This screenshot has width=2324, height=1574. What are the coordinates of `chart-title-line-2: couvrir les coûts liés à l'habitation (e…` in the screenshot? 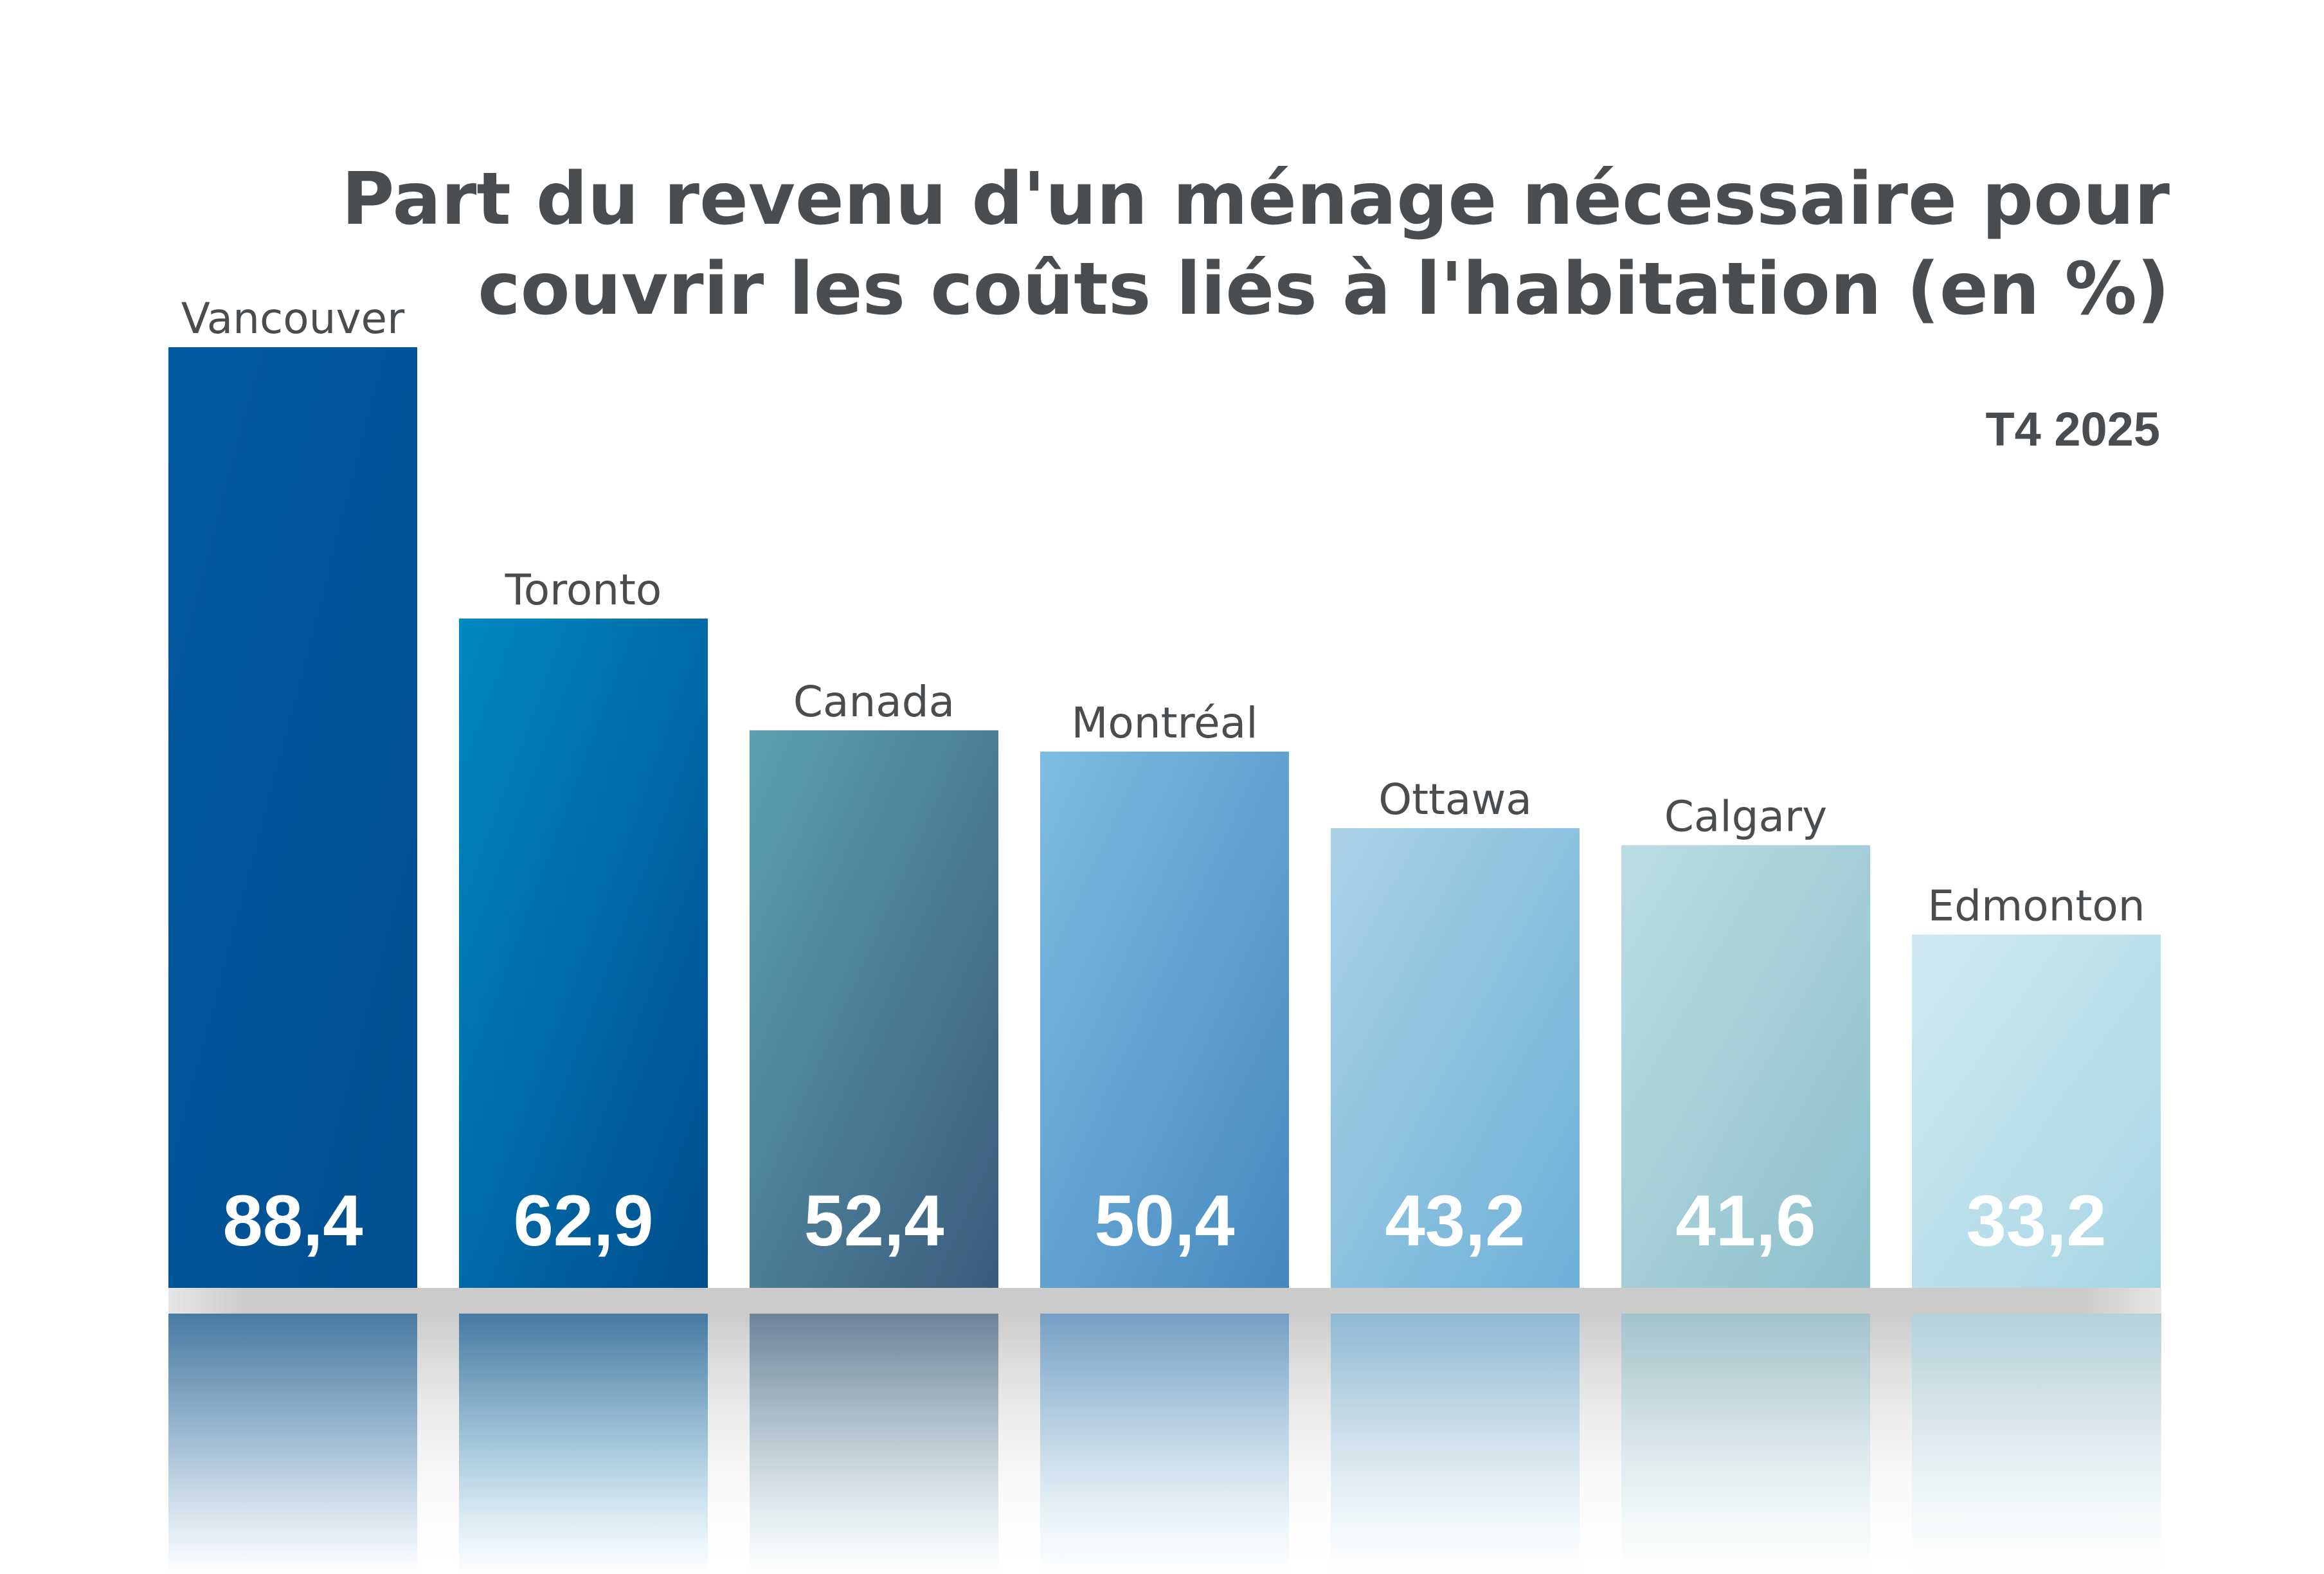 It's located at (1324, 289).